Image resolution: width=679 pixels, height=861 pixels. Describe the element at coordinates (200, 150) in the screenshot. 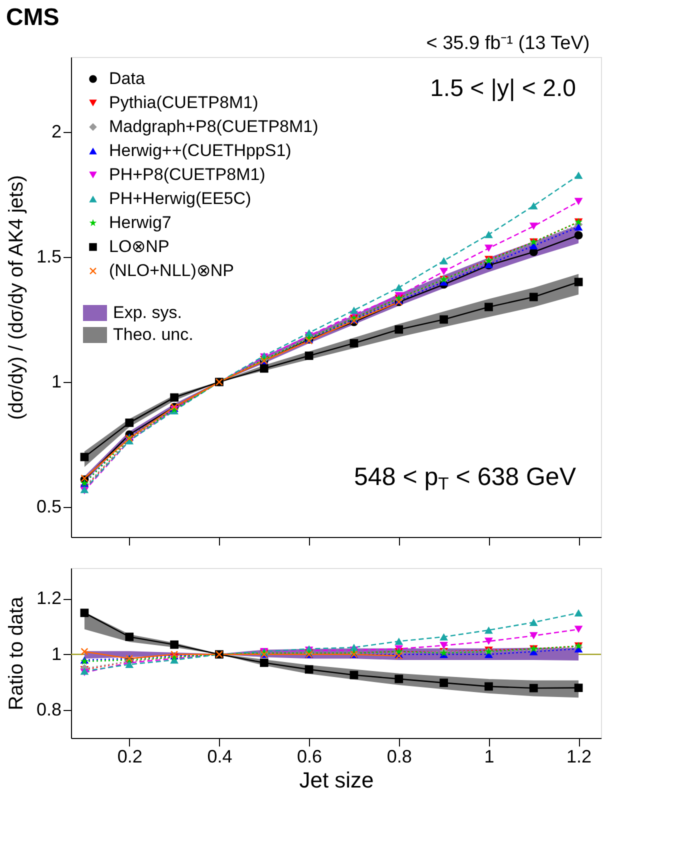

I see `legend-label: Herwig++(CUETHppS1)` at that location.